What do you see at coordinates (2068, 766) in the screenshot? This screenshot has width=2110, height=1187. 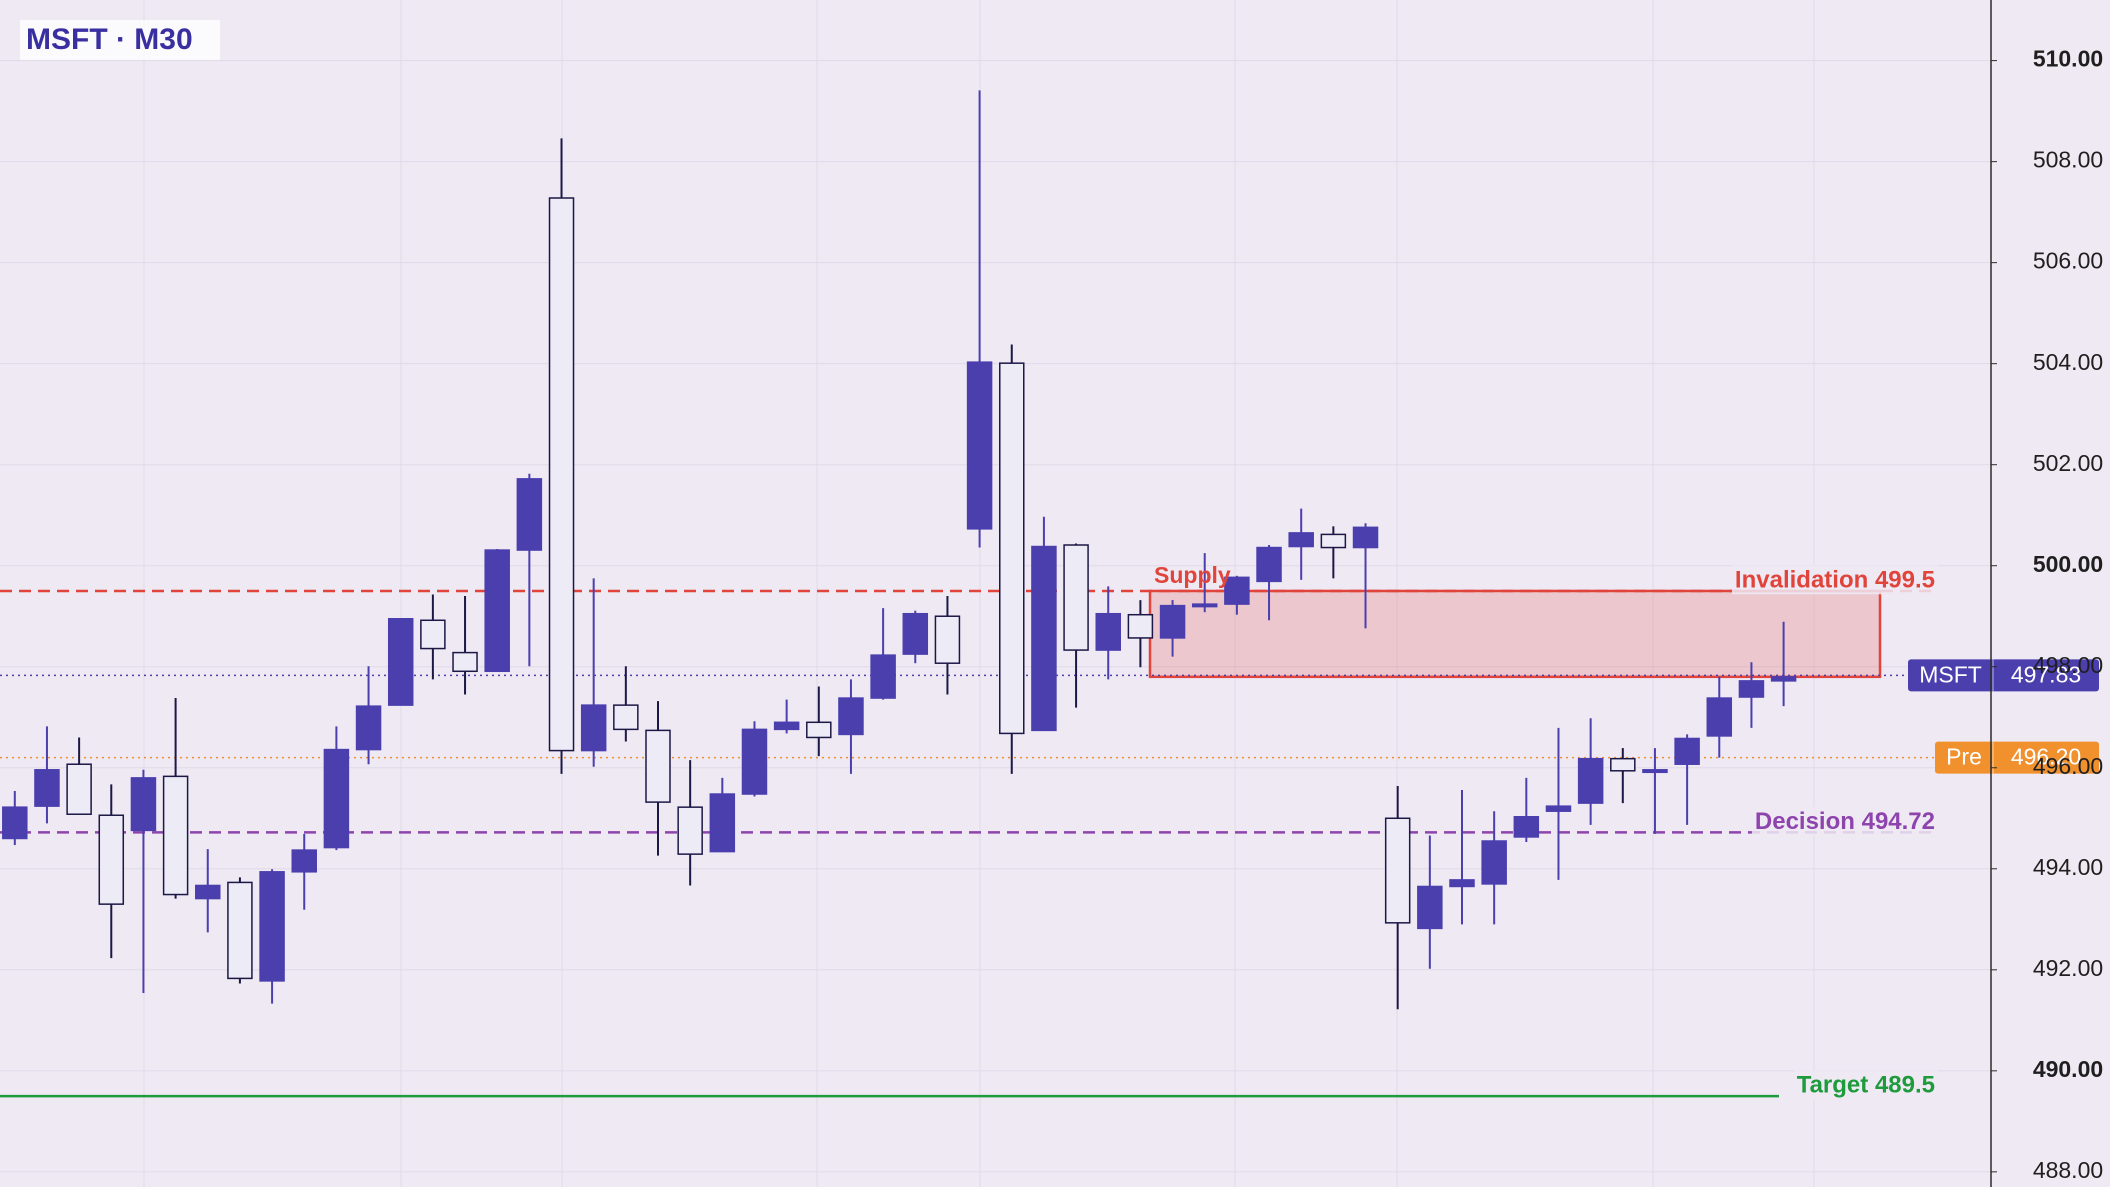 I see `y-tick-label: 496.00` at bounding box center [2068, 766].